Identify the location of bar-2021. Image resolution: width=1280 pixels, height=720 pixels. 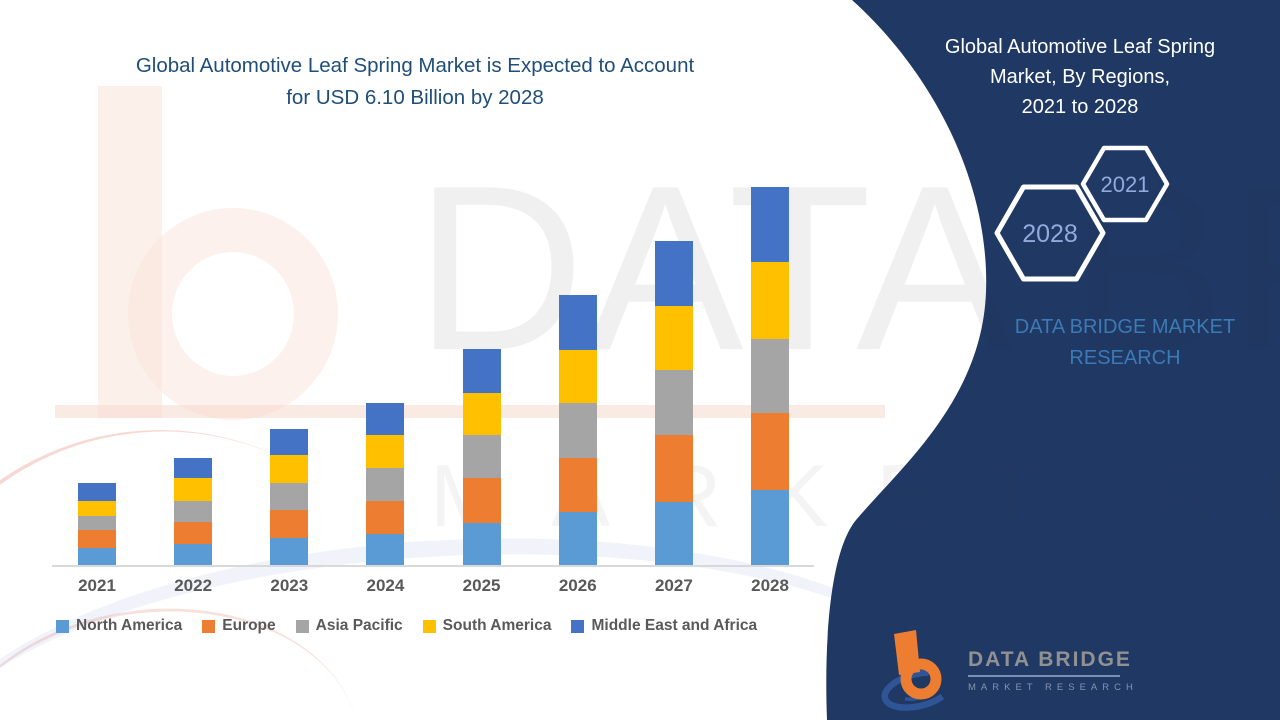
(97, 524).